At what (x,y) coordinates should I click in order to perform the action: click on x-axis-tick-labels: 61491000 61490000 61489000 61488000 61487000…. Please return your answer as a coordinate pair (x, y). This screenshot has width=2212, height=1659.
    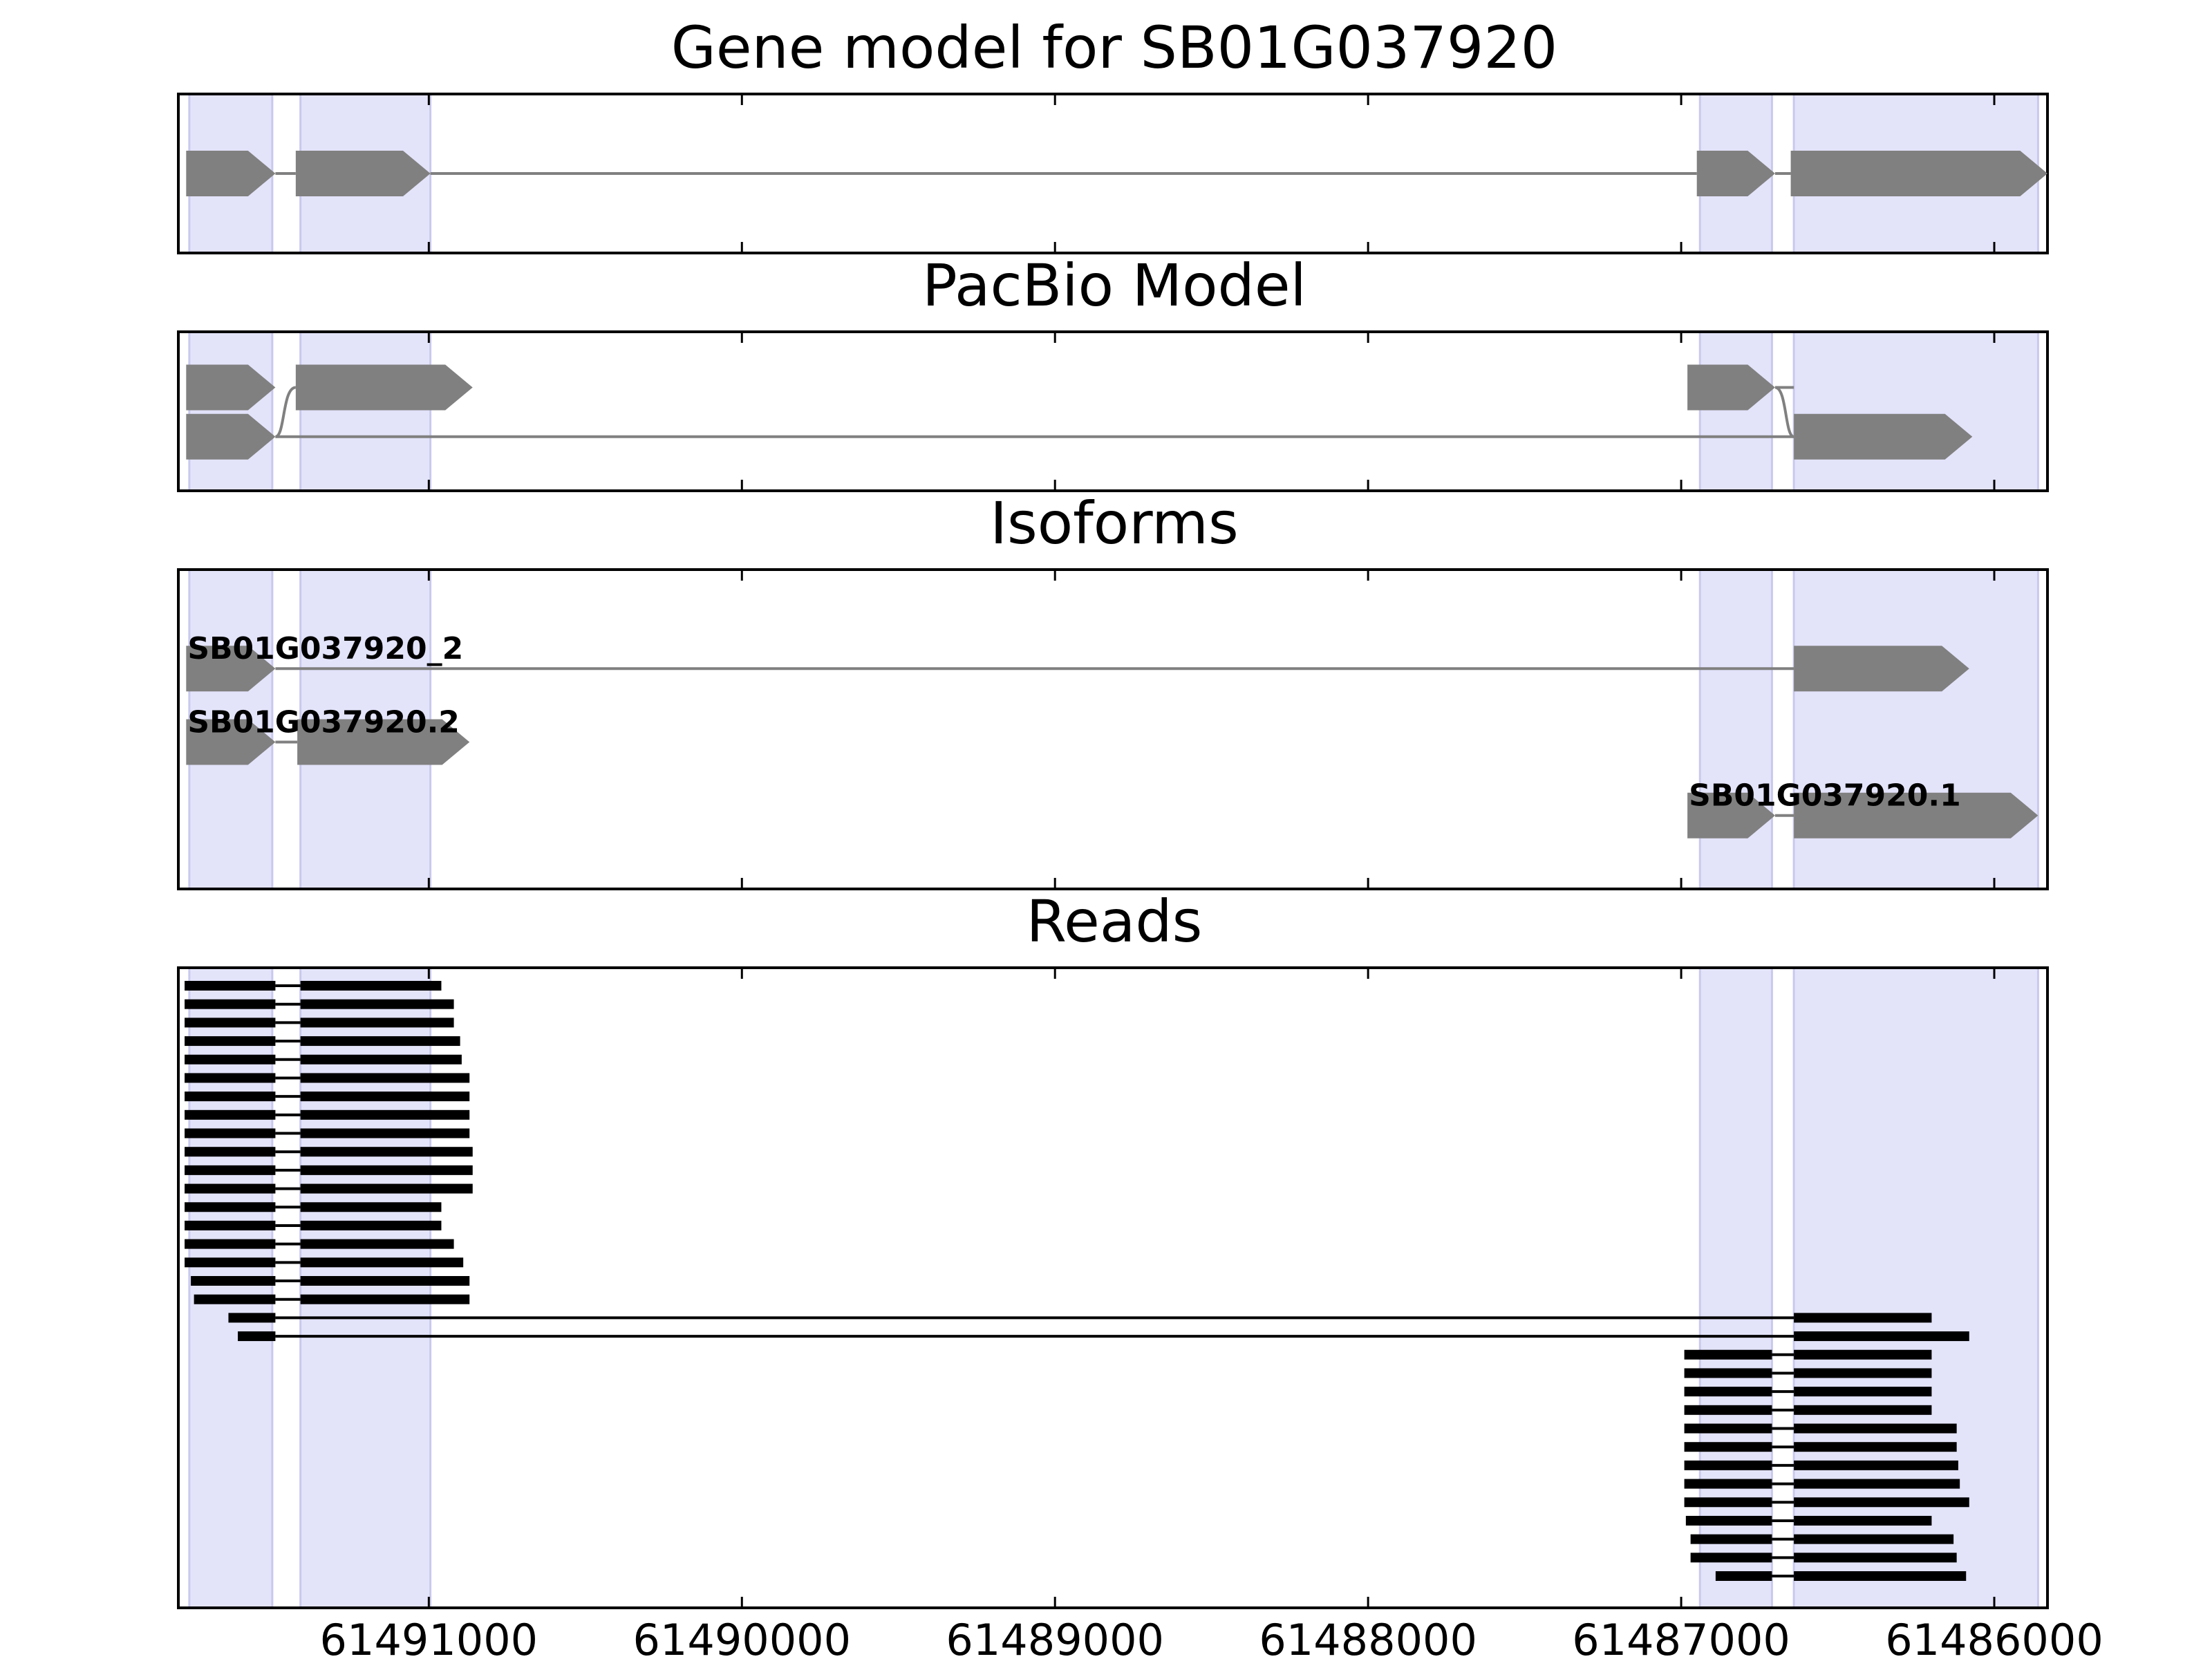
    Looking at the image, I should click on (1211, 1637).